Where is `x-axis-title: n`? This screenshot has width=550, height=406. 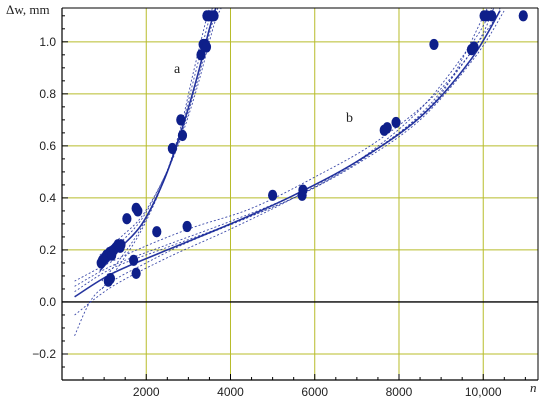 x-axis-title: n is located at coordinates (533, 387).